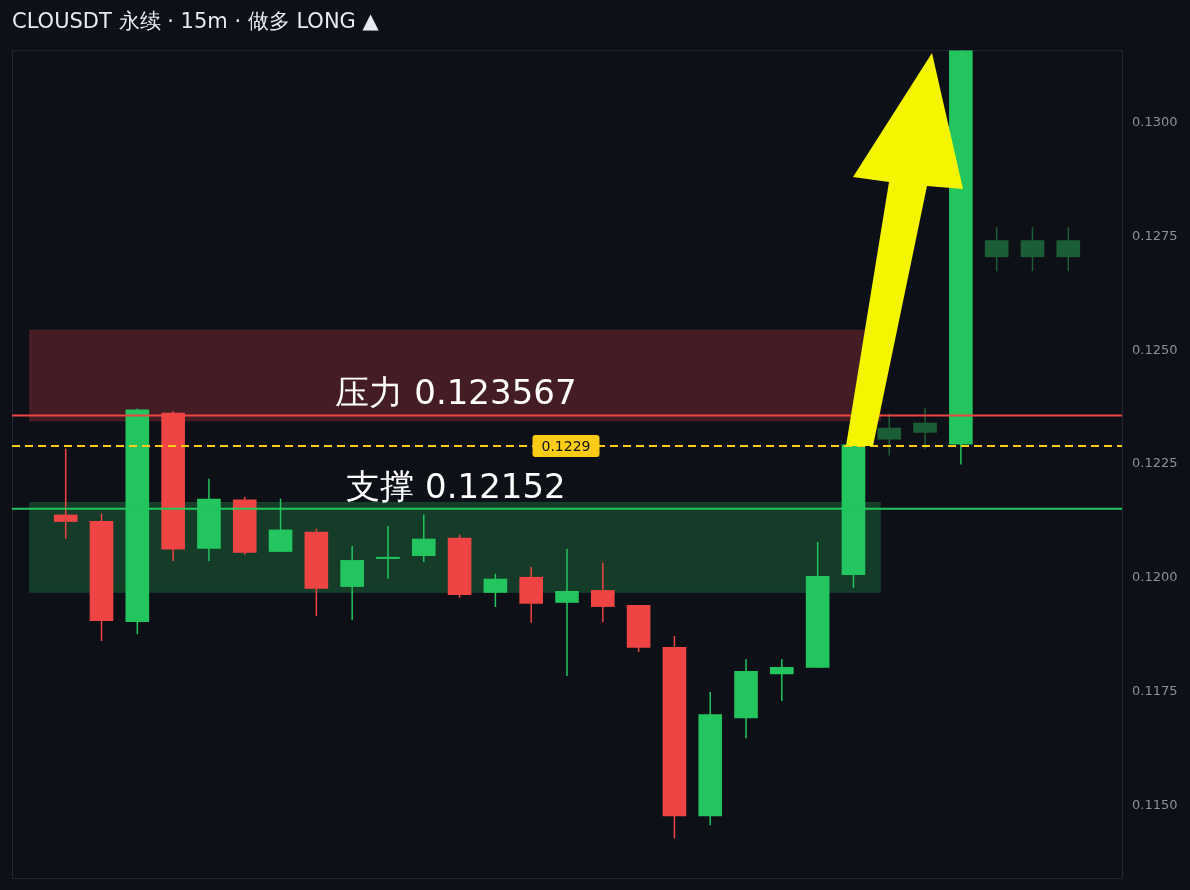 Image resolution: width=1190 pixels, height=890 pixels. Describe the element at coordinates (456, 392) in the screenshot. I see `ref-line-label: 压力 0.123567` at that location.